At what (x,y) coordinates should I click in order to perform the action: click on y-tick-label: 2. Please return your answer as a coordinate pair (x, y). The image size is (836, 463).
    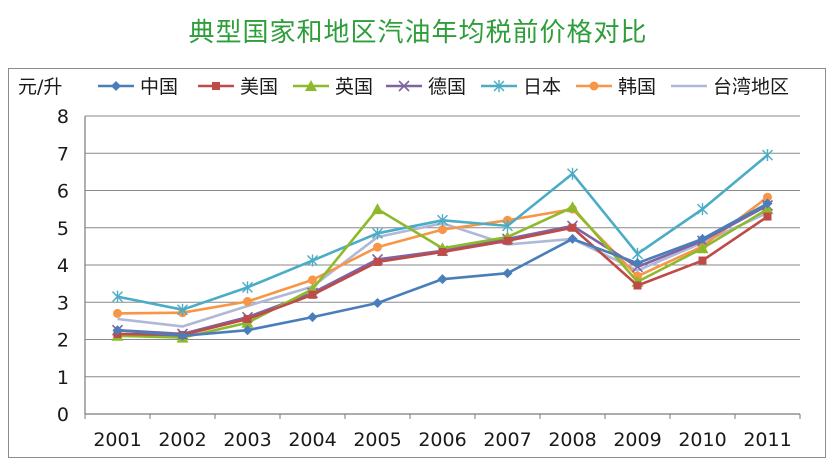
    Looking at the image, I should click on (63, 341).